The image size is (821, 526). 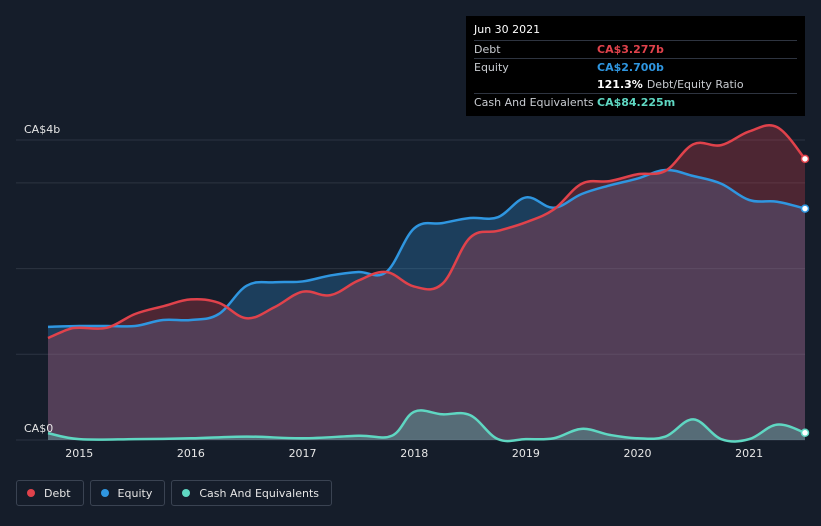 I want to click on cash-dot-icon, so click(x=186, y=493).